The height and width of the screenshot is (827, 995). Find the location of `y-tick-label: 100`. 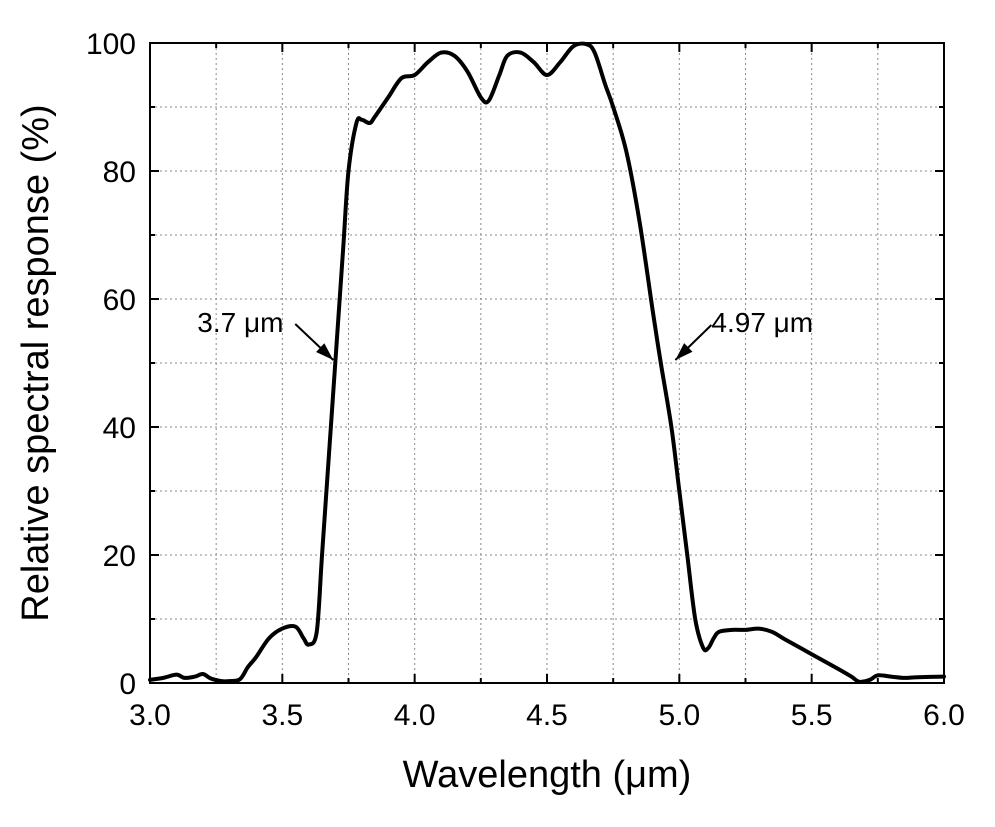

y-tick-label: 100 is located at coordinates (111, 44).